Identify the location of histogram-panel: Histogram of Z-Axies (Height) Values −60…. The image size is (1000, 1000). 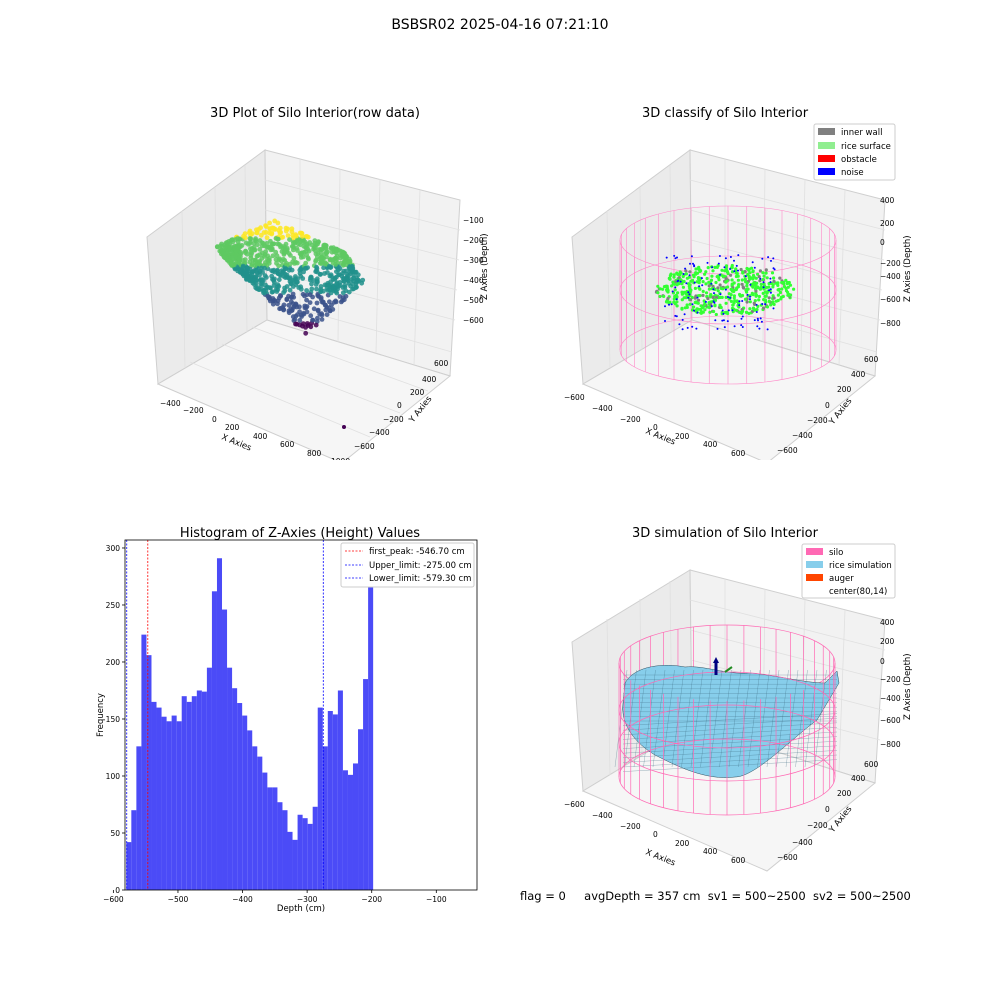
(287, 720).